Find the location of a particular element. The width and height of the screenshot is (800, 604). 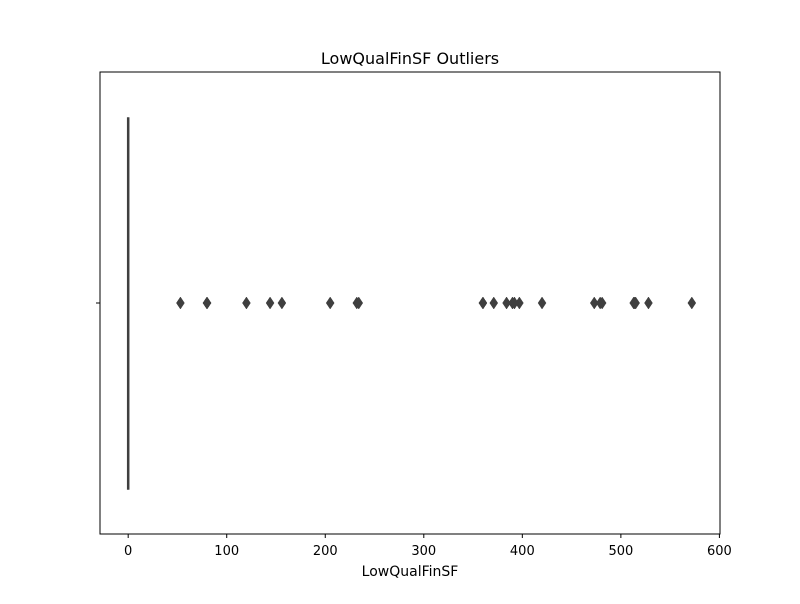

x-tick-label: 0 is located at coordinates (128, 551).